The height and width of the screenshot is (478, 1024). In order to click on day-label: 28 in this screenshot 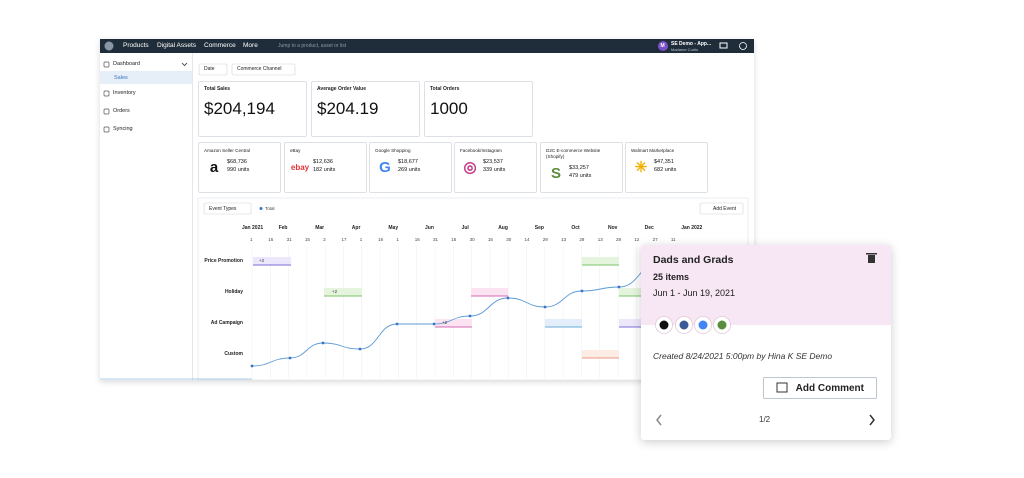, I will do `click(619, 239)`.